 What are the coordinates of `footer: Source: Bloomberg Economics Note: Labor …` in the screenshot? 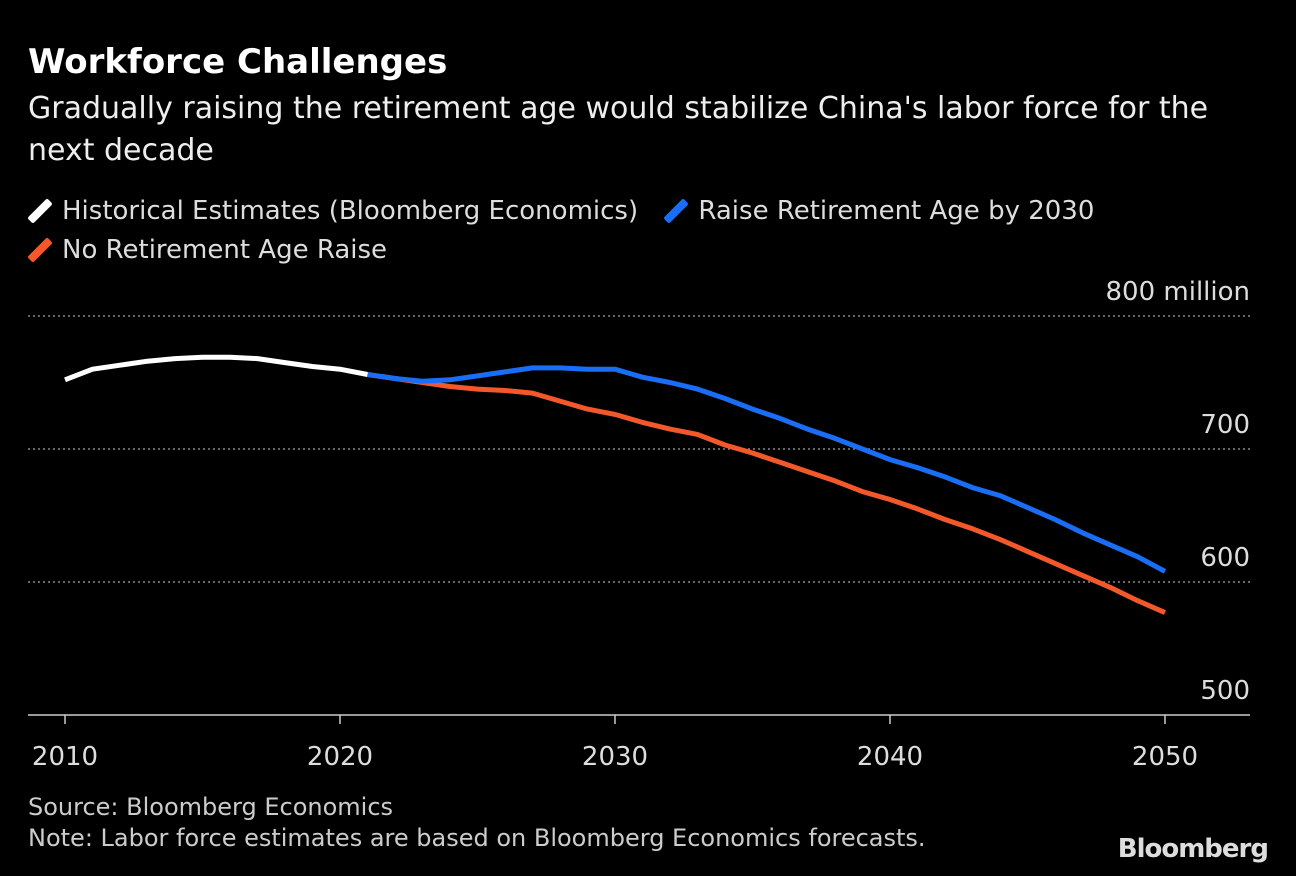 It's located at (477, 823).